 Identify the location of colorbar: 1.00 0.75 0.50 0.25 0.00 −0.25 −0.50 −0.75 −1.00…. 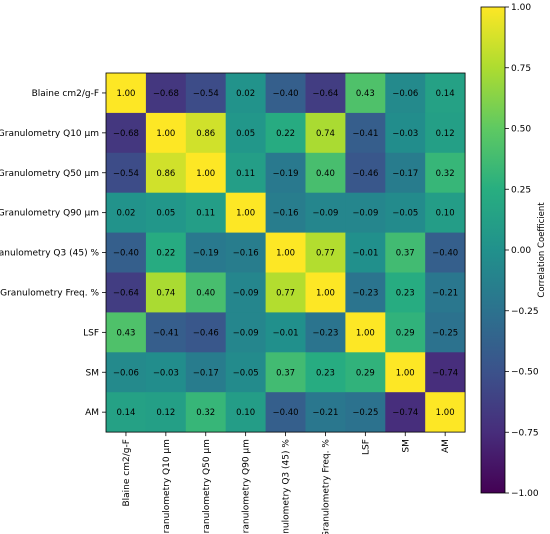
(513, 251).